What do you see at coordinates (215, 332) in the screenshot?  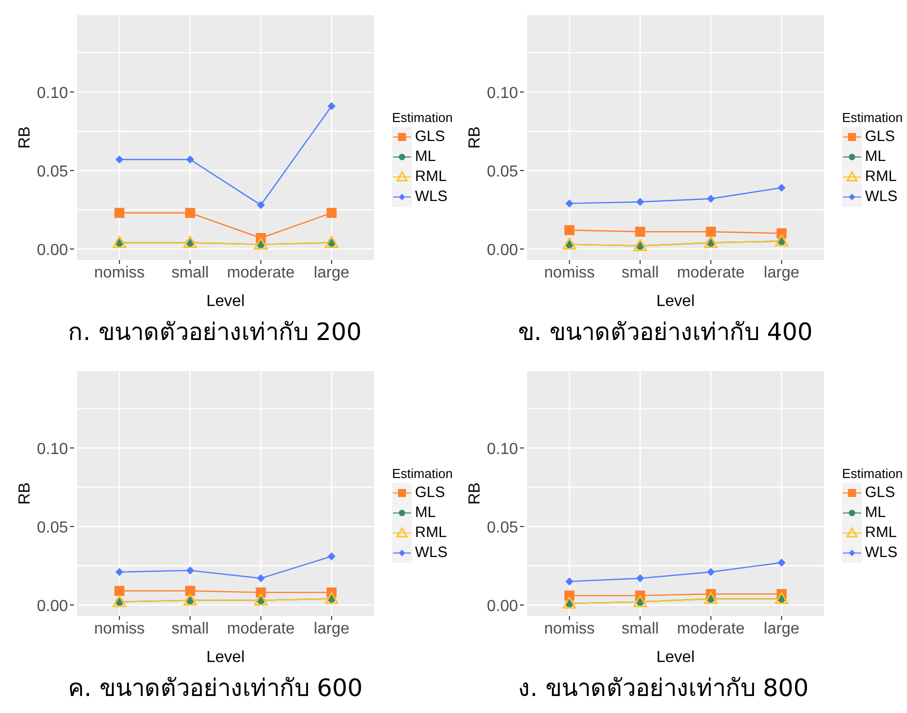 I see `text: ก. ขนาดตัวอย่างเท่ากับ 200` at bounding box center [215, 332].